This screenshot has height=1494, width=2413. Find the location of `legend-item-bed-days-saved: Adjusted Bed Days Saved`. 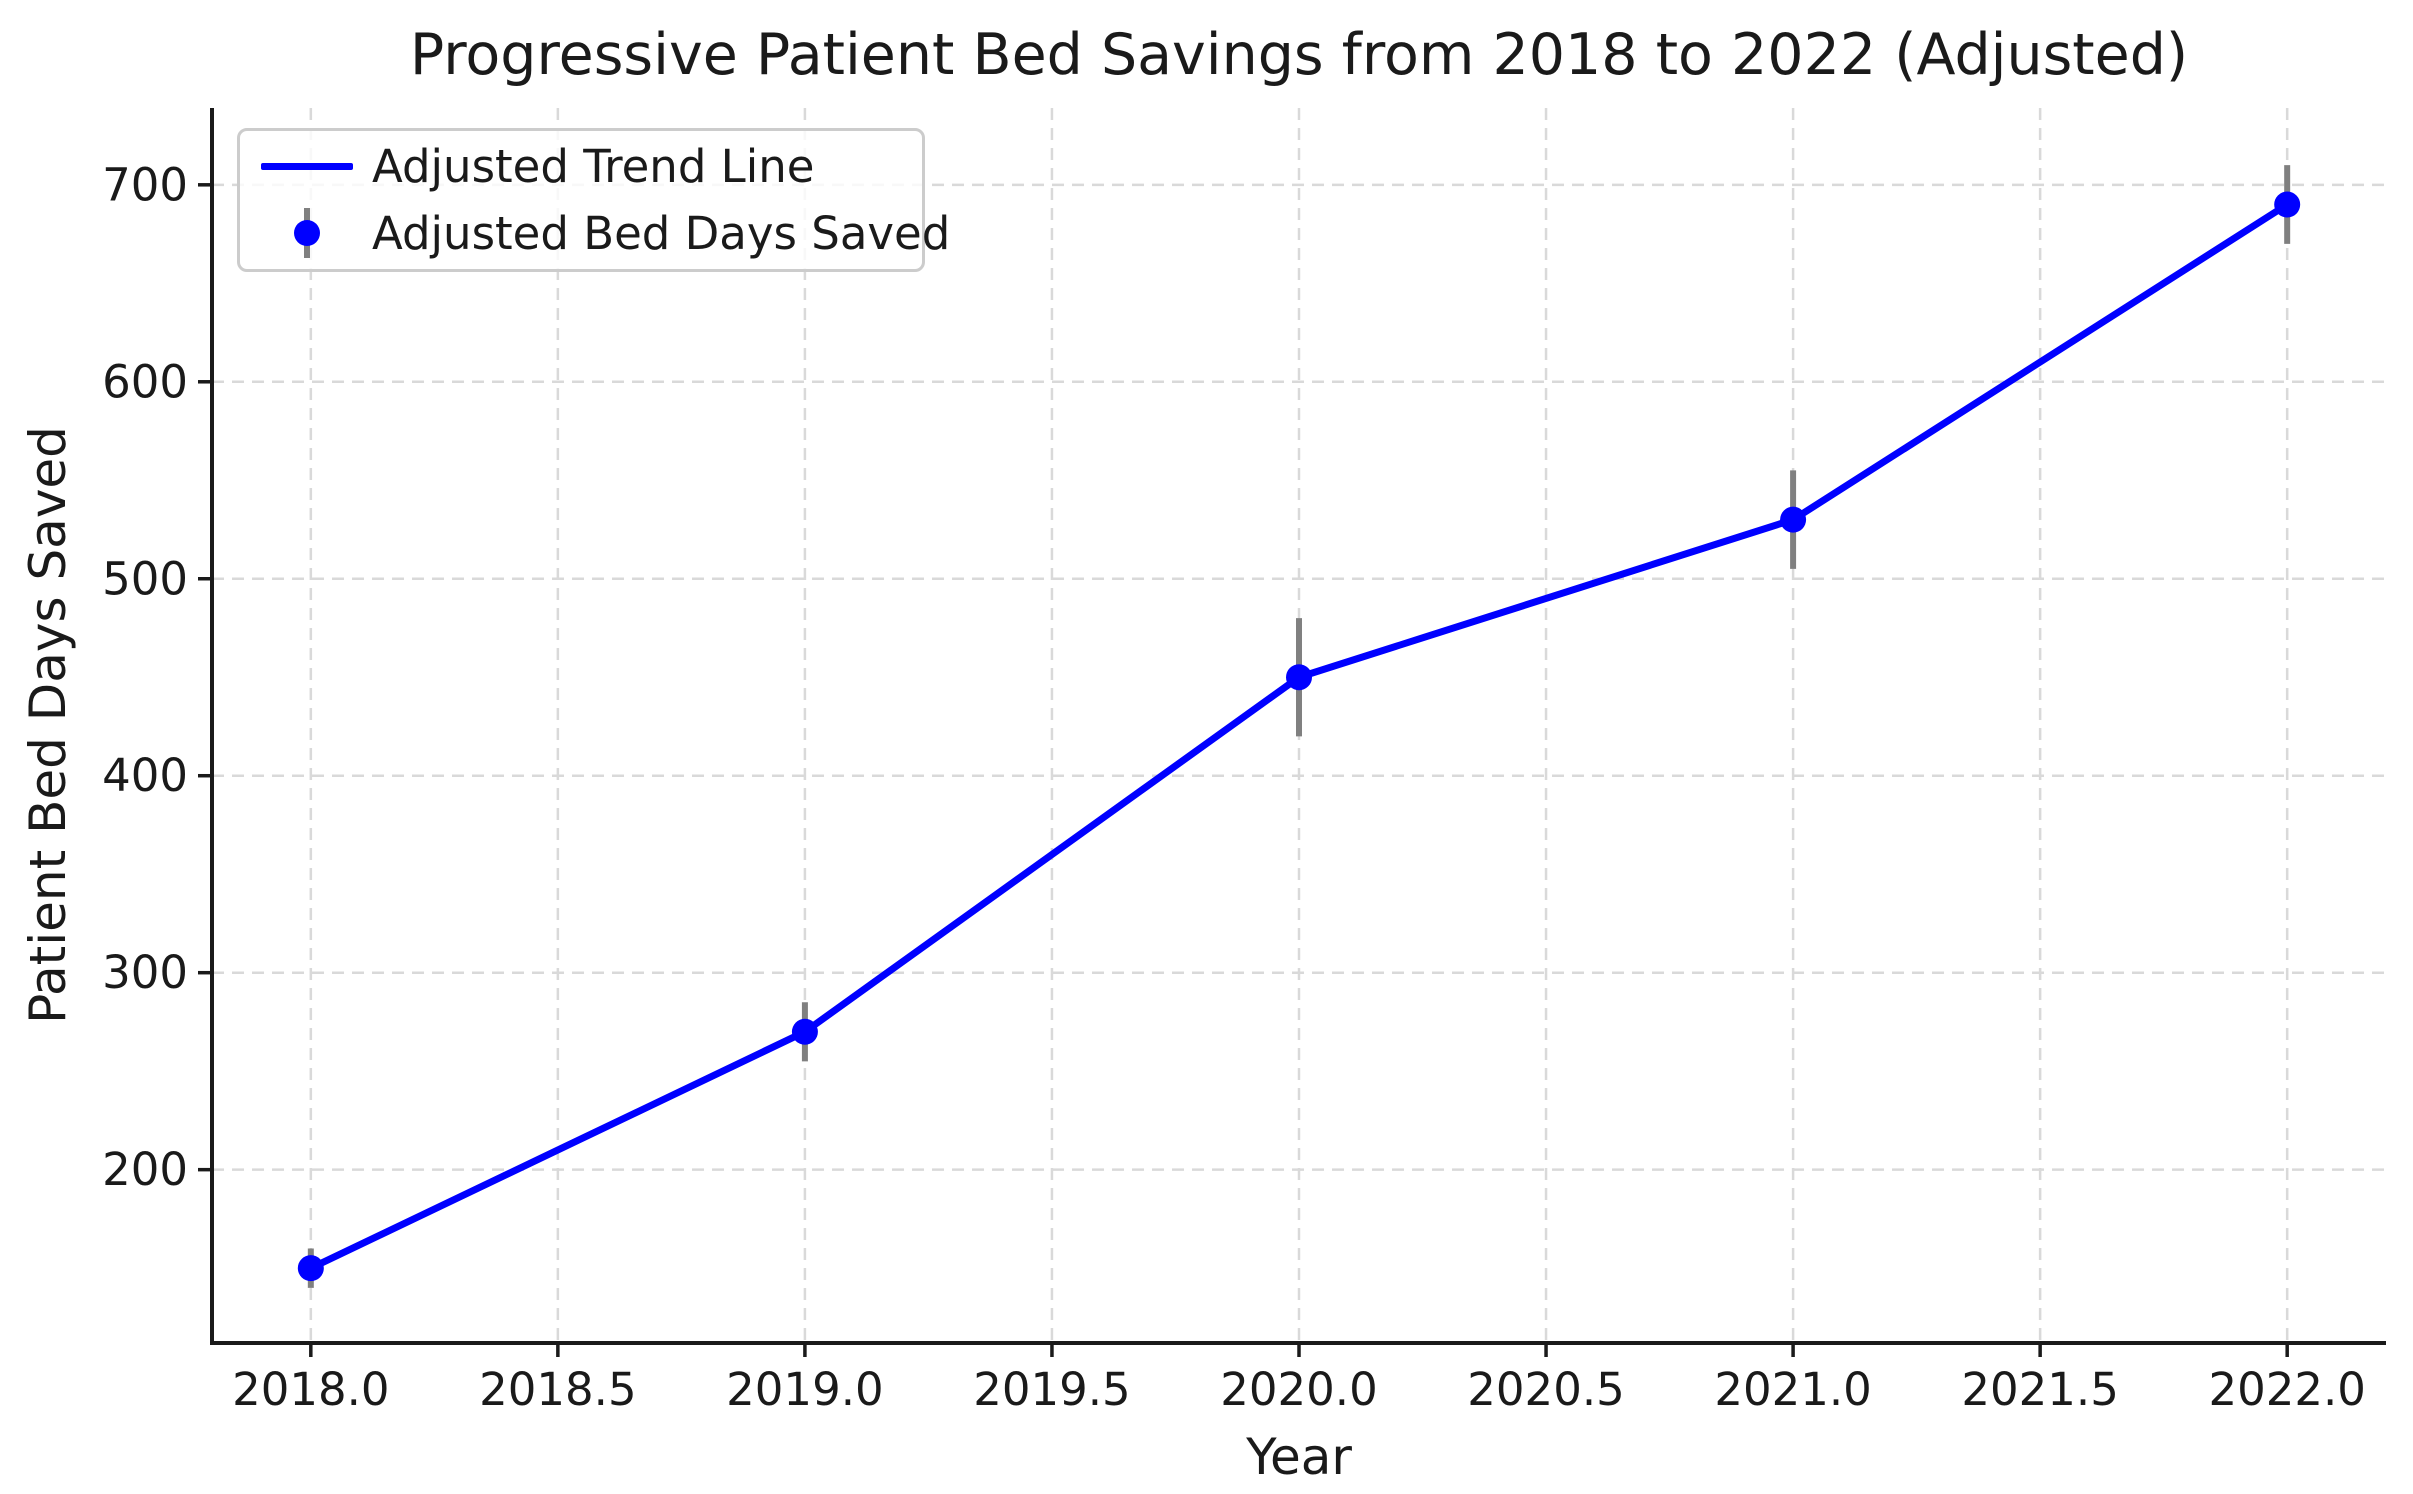

legend-item-bed-days-saved: Adjusted Bed Days Saved is located at coordinates (595, 233).